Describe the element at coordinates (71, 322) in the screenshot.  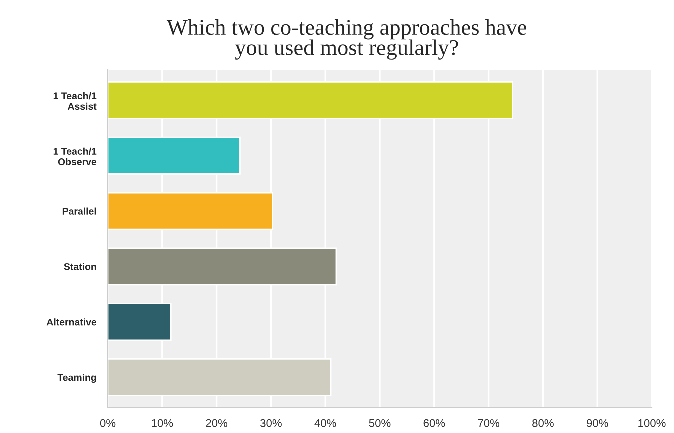
I see `y-tick-label: Alternative` at that location.